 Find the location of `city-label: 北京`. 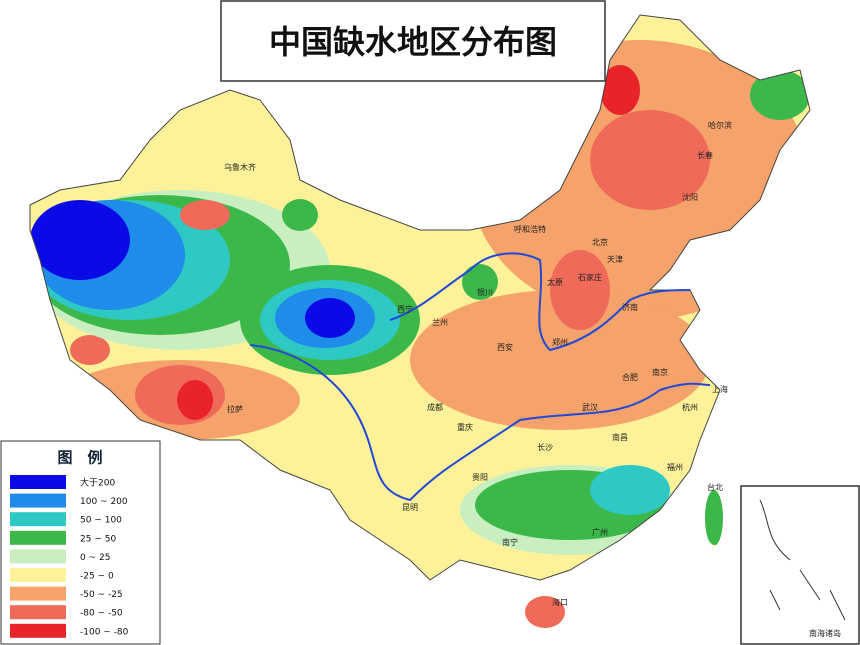

city-label: 北京 is located at coordinates (600, 242).